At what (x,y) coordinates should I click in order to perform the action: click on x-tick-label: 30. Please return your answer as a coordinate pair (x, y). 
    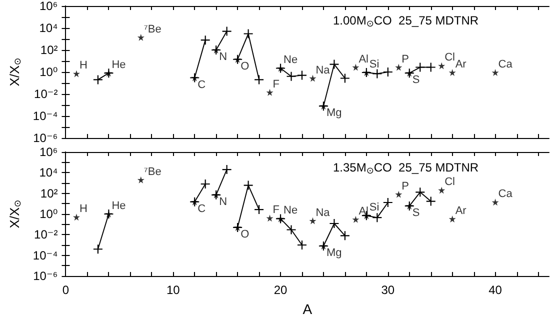
    Looking at the image, I should click on (388, 290).